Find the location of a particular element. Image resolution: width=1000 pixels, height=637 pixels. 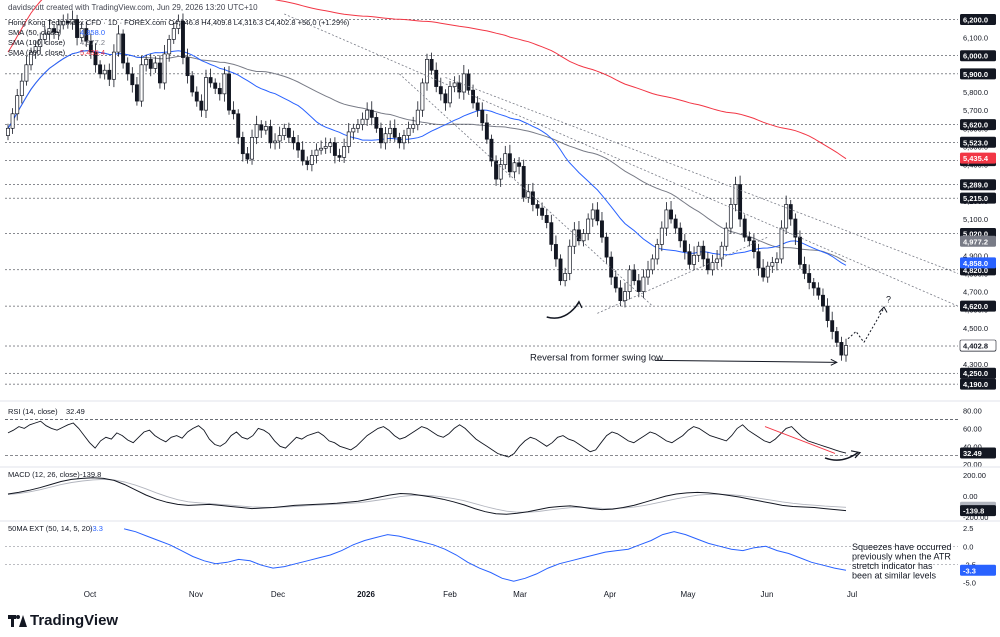

ext-legend-label: 50MA EXT (50, 14, 5, 20) is located at coordinates (50, 528).